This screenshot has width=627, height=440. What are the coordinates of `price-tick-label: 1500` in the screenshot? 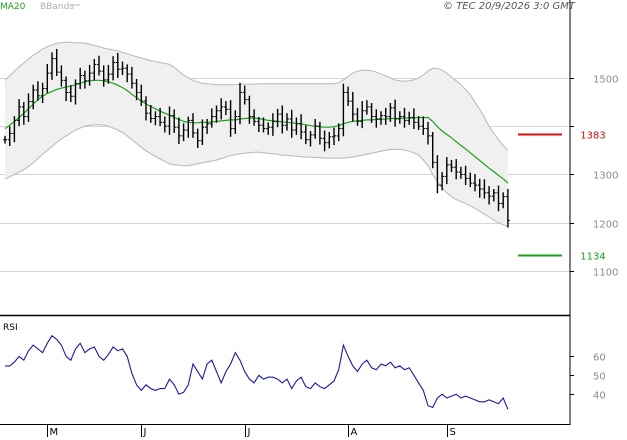 It's located at (605, 80).